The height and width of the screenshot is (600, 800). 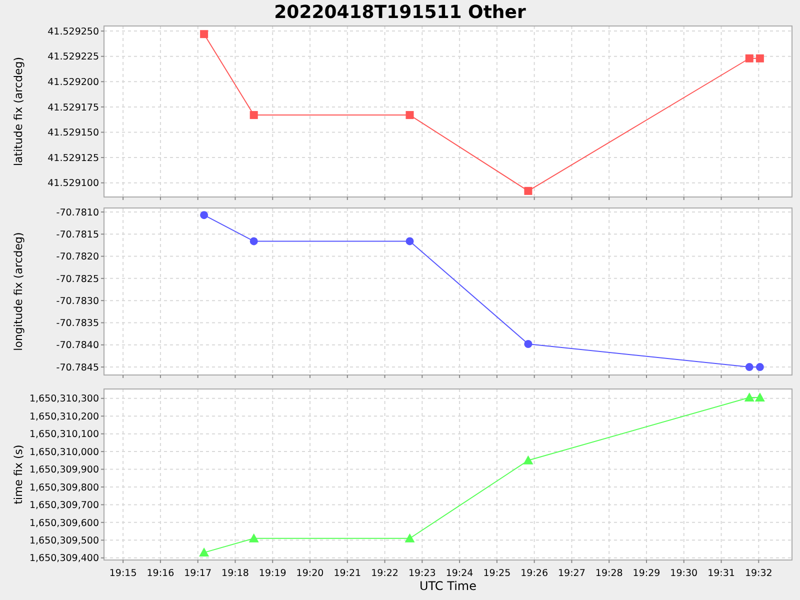 I want to click on y-tick-label: 1,650,309,800, so click(x=64, y=488).